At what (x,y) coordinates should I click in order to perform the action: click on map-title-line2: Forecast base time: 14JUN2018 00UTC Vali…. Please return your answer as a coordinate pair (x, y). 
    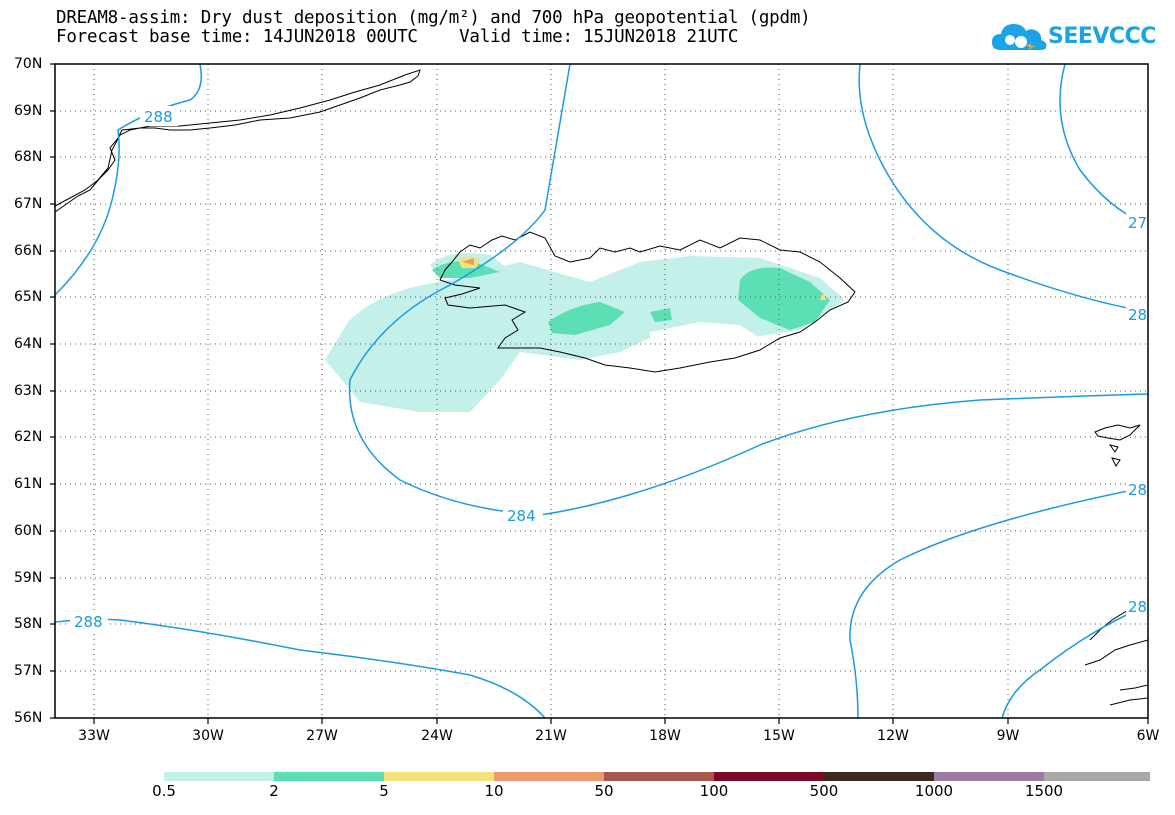
    Looking at the image, I should click on (397, 37).